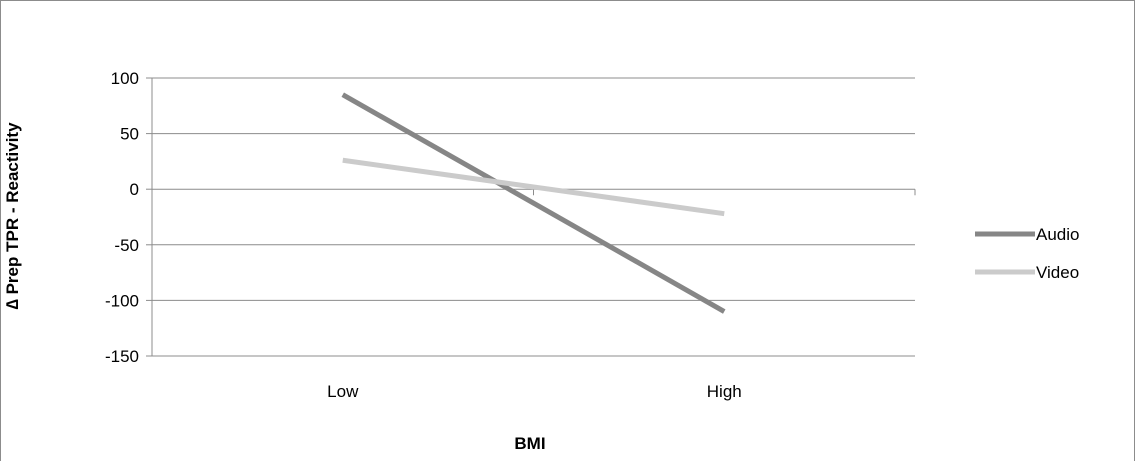 Image resolution: width=1136 pixels, height=466 pixels. What do you see at coordinates (134, 189) in the screenshot?
I see `y-tick-label: 0` at bounding box center [134, 189].